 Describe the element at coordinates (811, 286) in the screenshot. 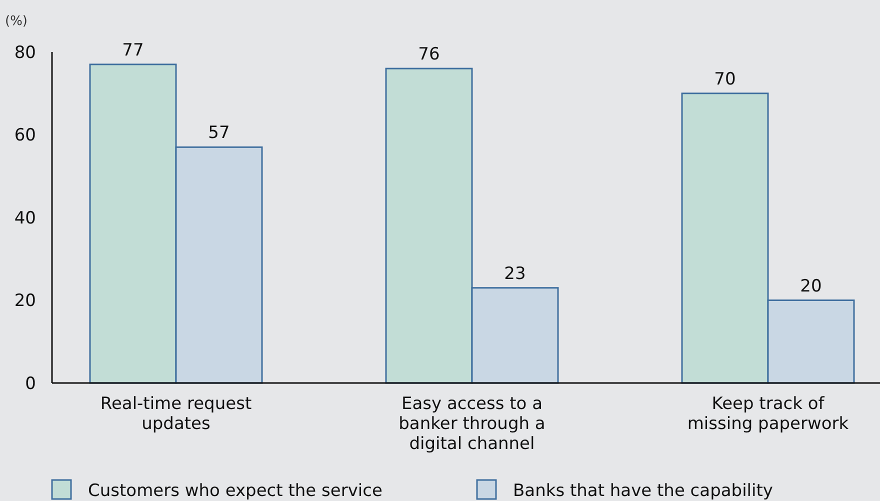

I see `data-label: 20` at that location.